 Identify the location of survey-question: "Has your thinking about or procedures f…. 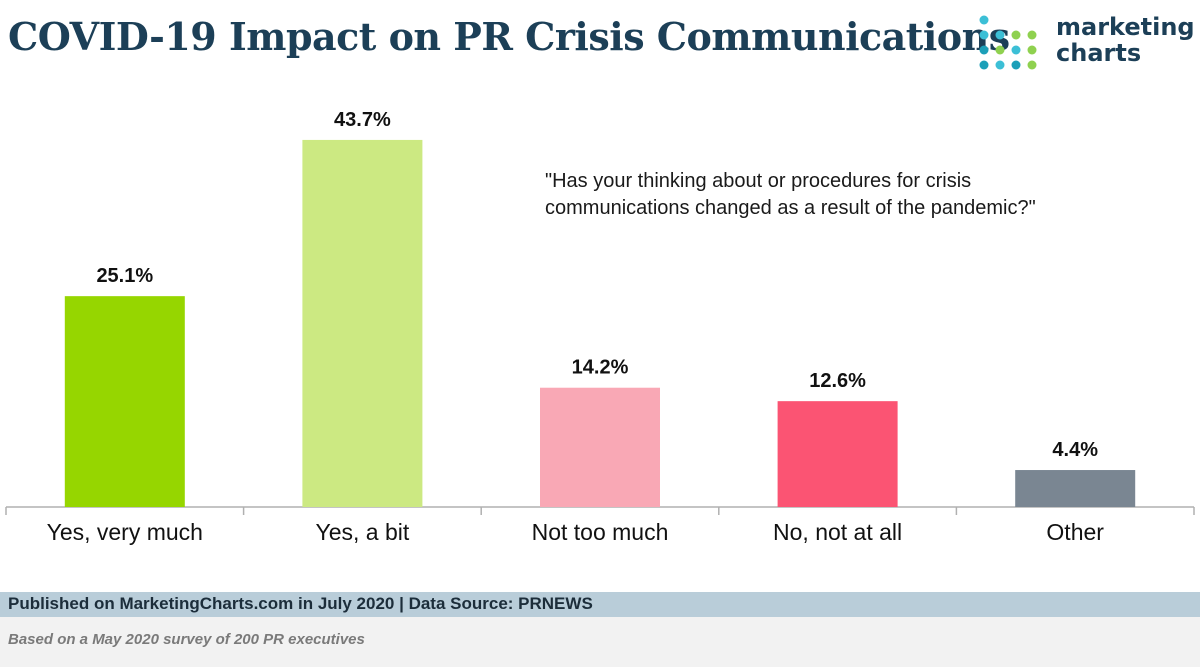
(790, 194).